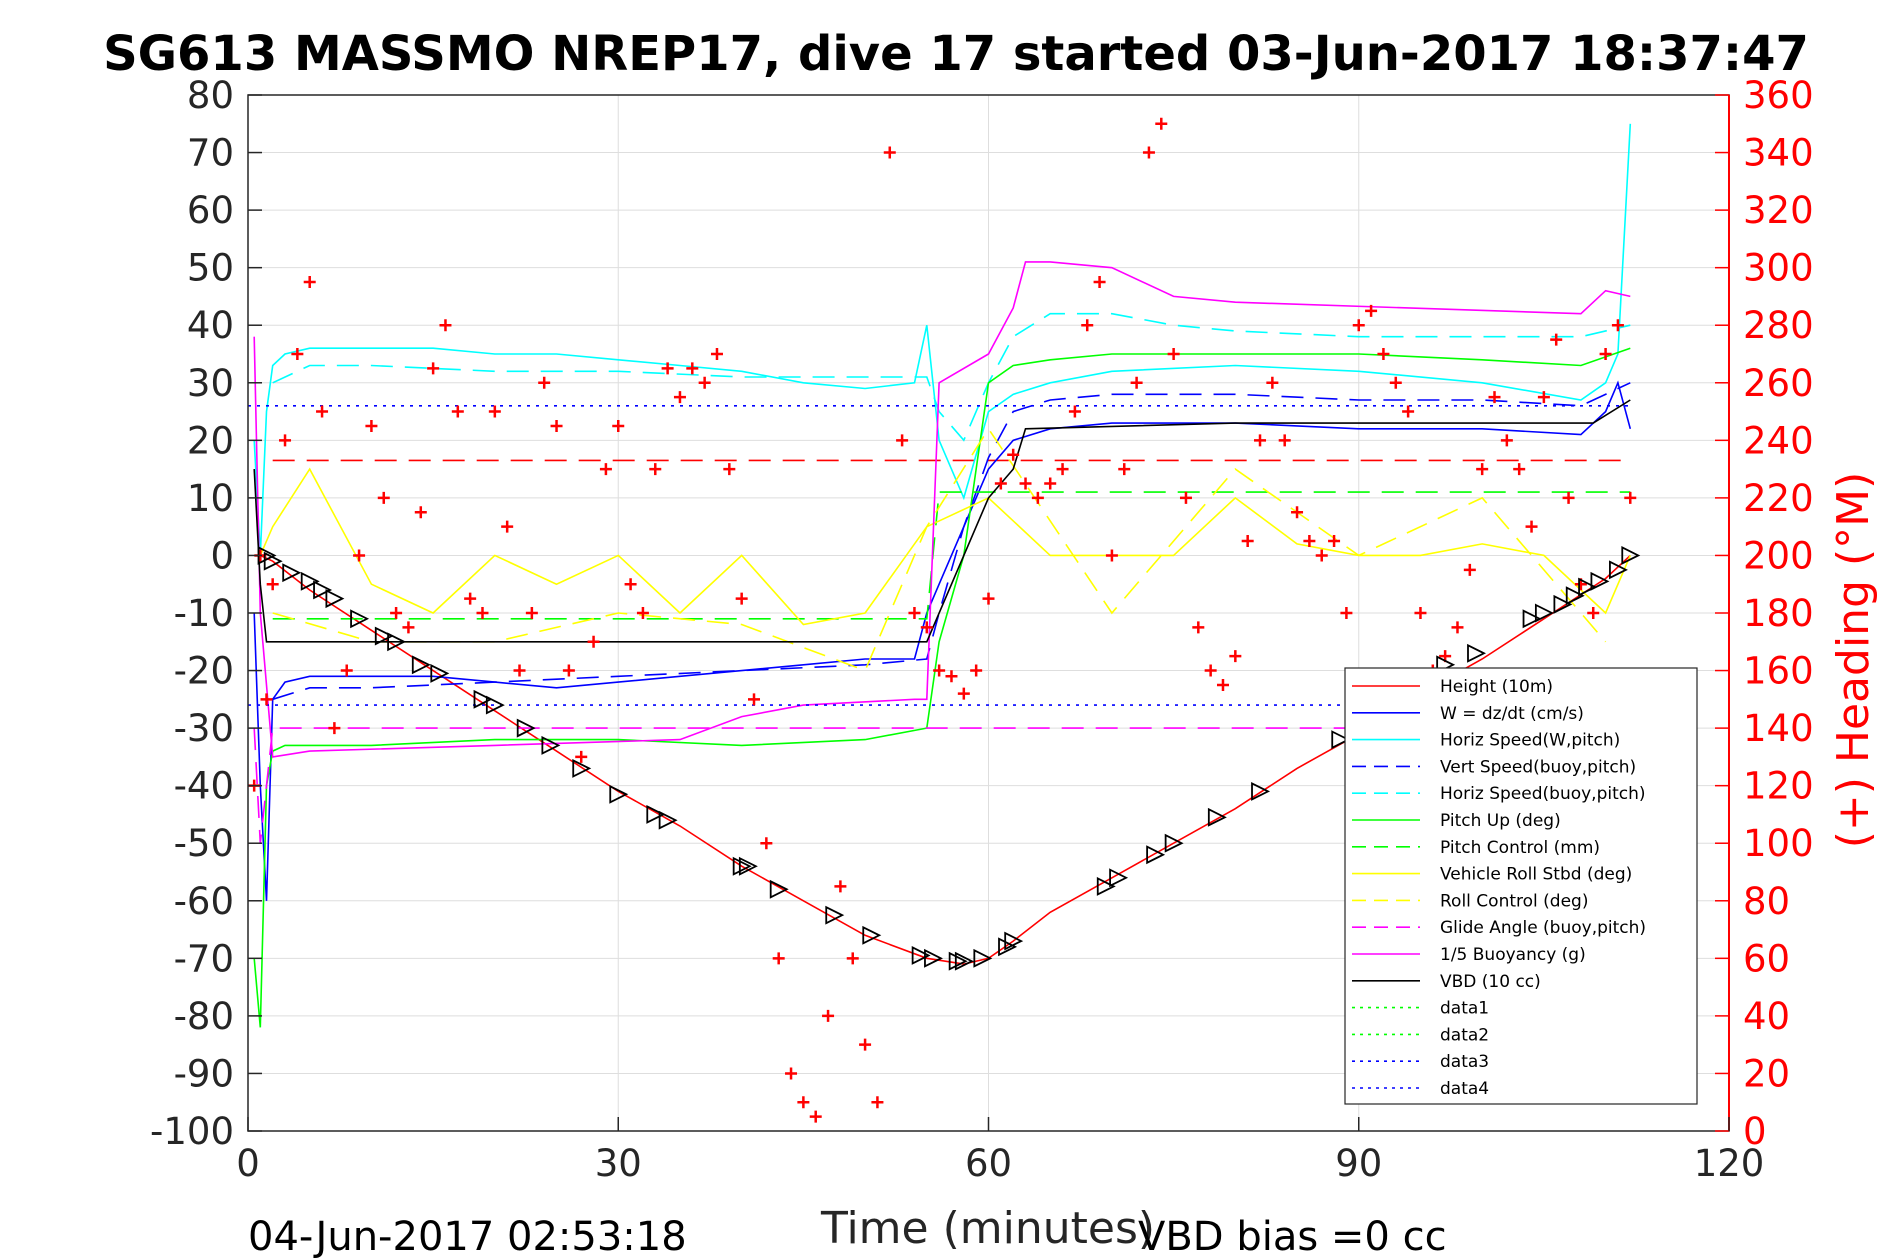  I want to click on legend-label: data4, so click(1464, 1089).